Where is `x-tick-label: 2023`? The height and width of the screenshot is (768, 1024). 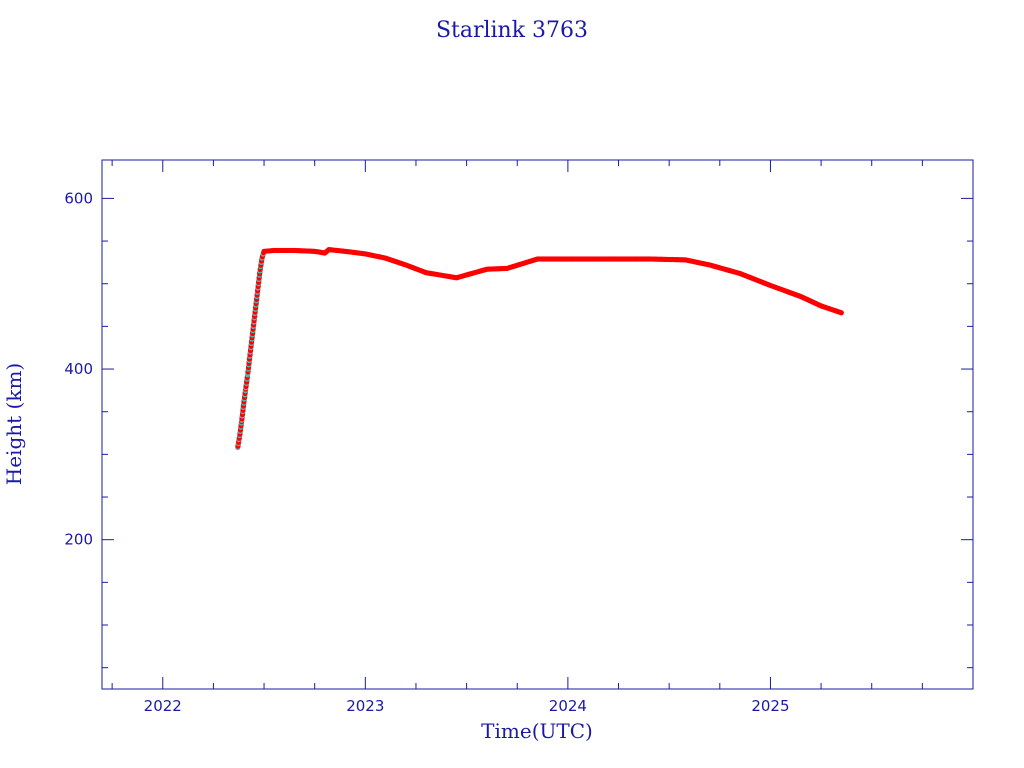
x-tick-label: 2023 is located at coordinates (365, 706).